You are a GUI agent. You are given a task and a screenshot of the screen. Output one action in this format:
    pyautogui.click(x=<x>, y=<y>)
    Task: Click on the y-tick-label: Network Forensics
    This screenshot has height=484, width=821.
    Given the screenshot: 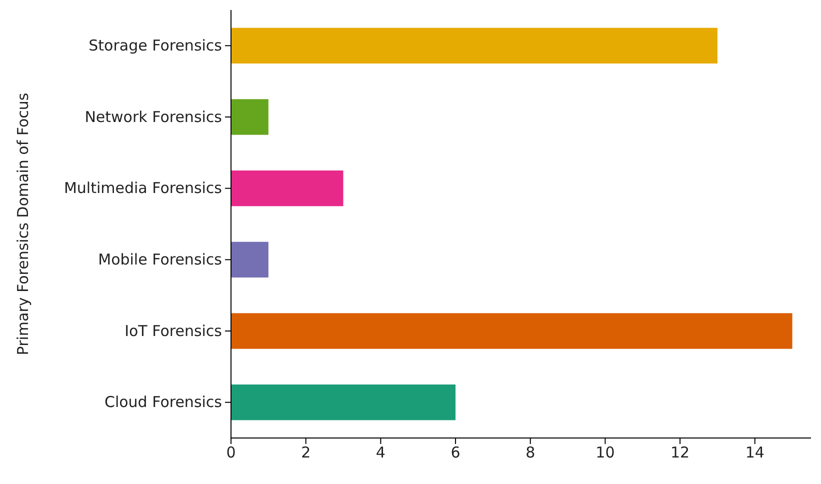 What is the action you would take?
    pyautogui.click(x=153, y=117)
    